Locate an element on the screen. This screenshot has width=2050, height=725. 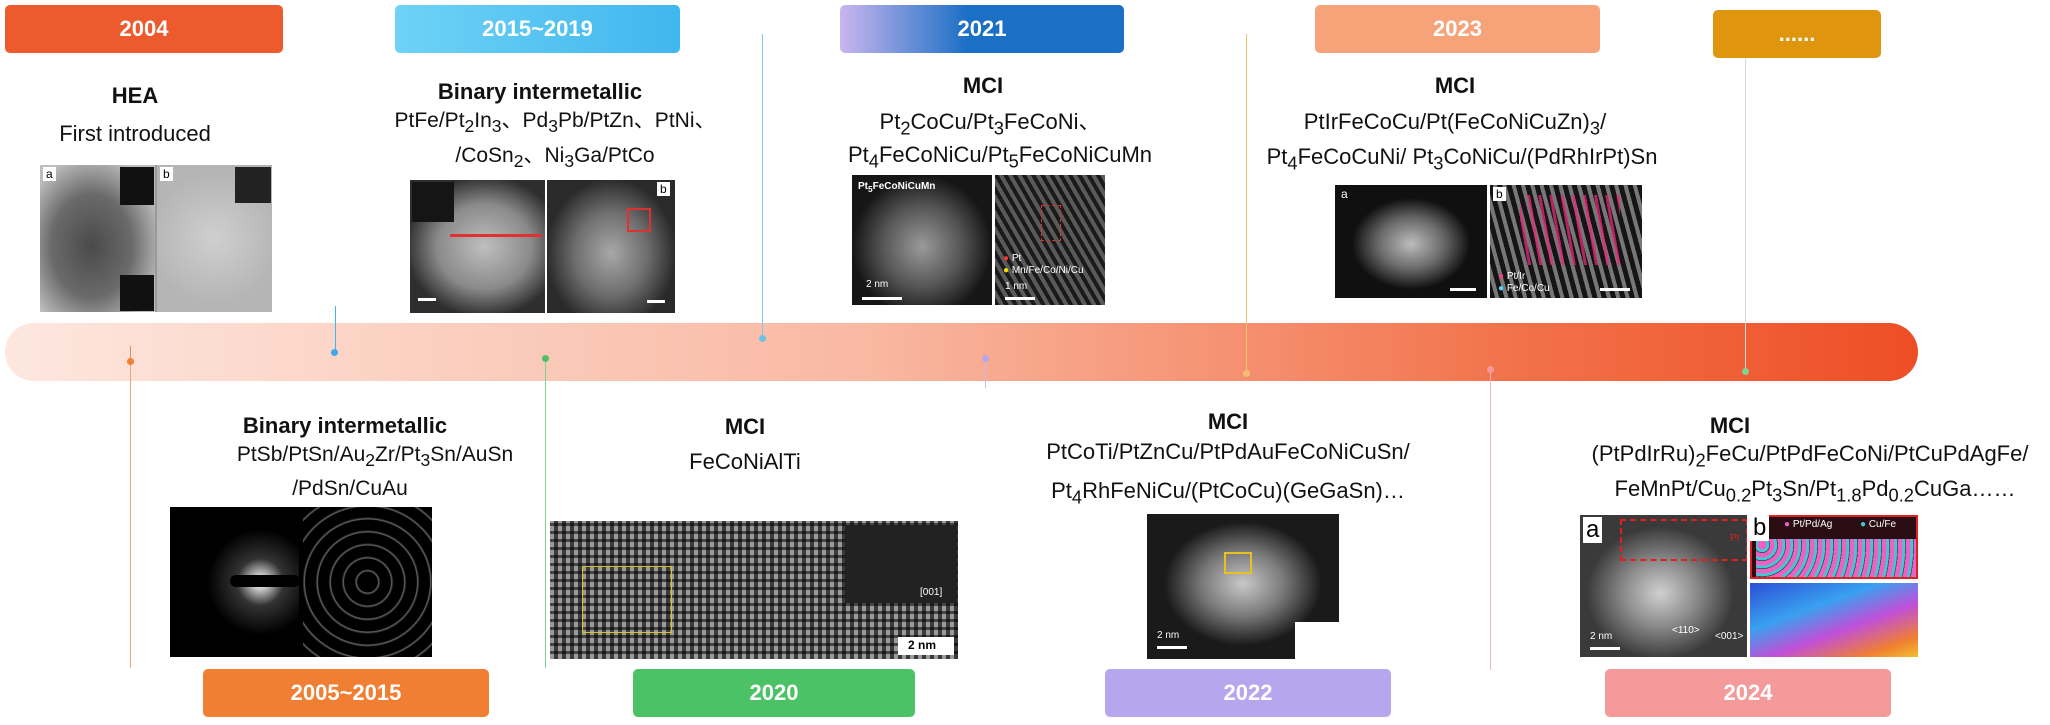
year-badge-2022: 2022 is located at coordinates (1248, 693).